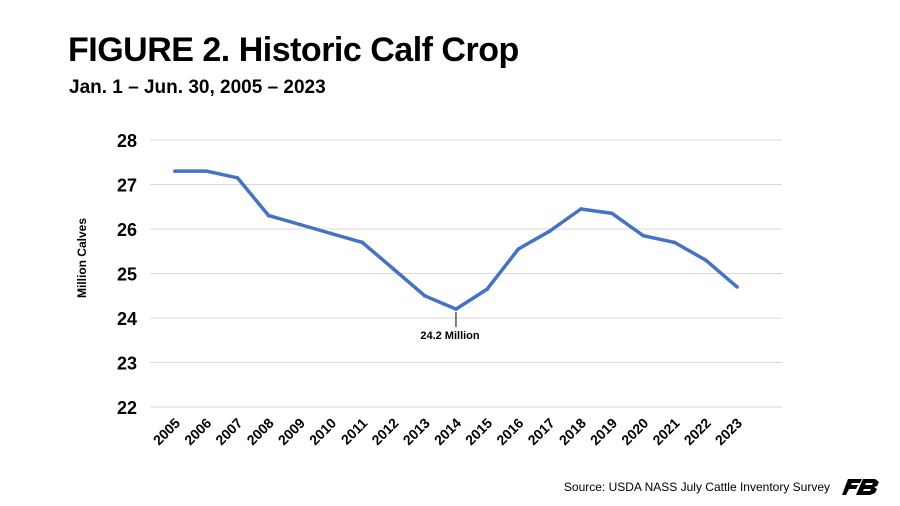 This screenshot has height=506, width=900. I want to click on annotation-label: 24.2 Million, so click(450, 336).